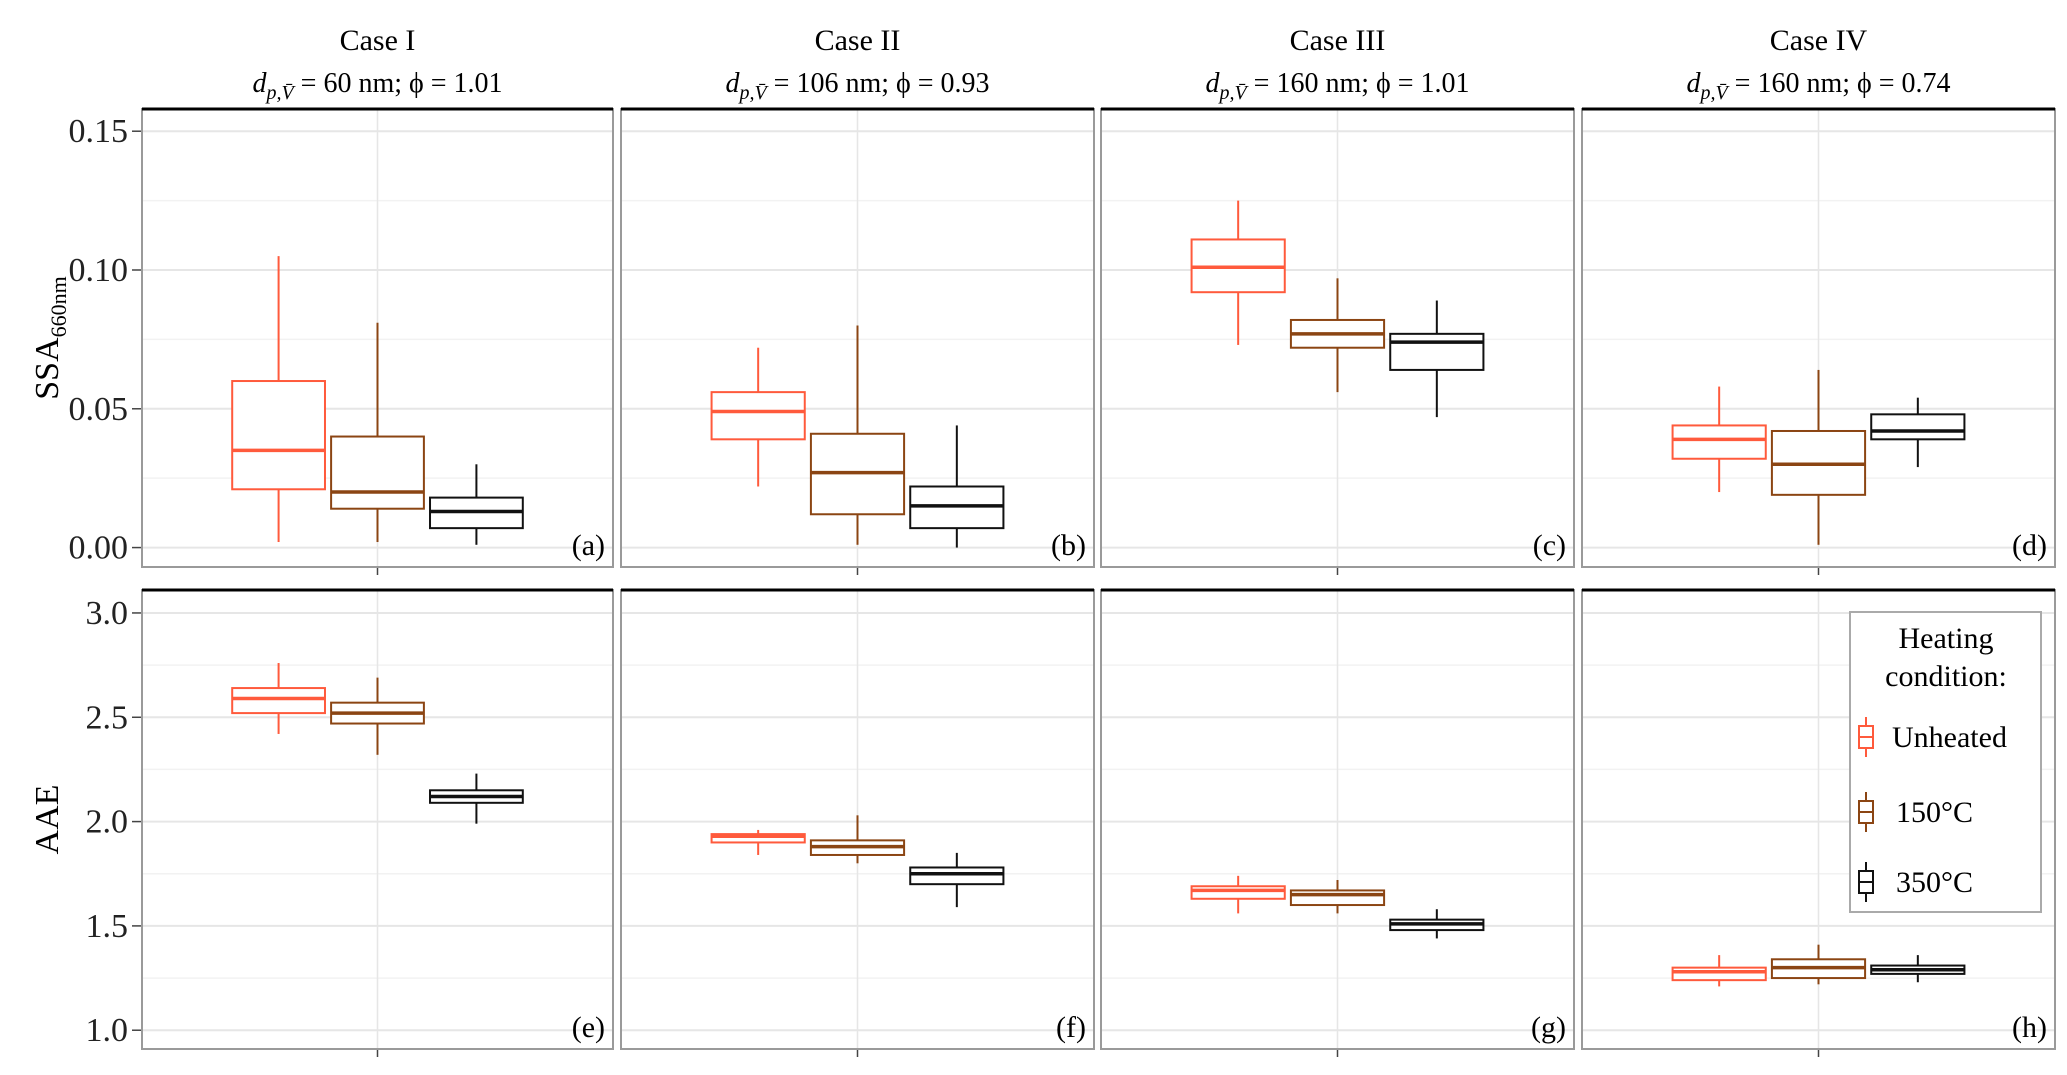 Image resolution: width=2067 pixels, height=1075 pixels. I want to click on legend-item: 350°C, so click(1915, 882).